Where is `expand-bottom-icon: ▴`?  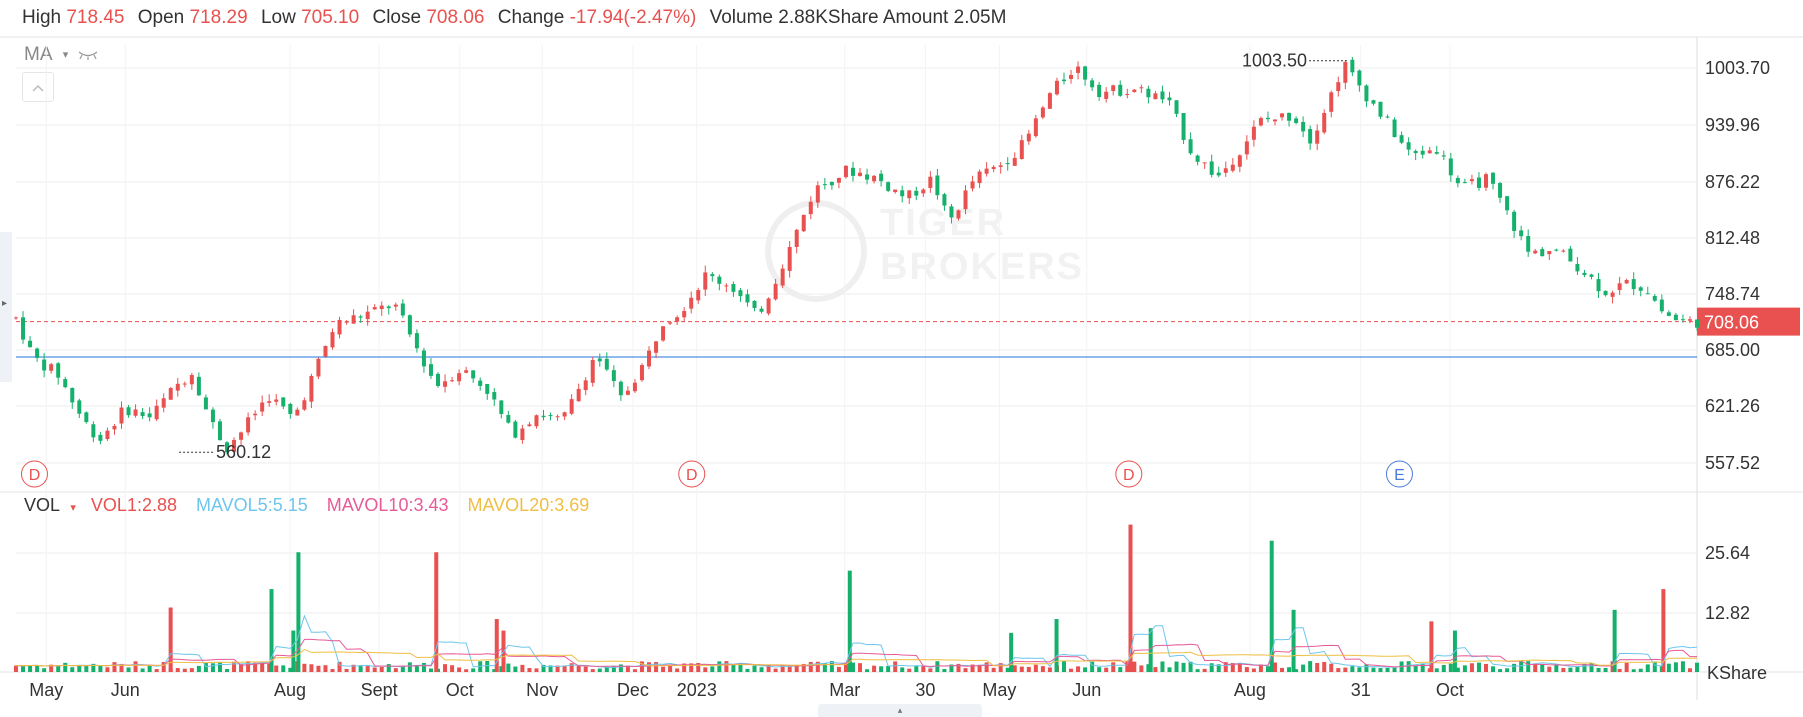 expand-bottom-icon: ▴ is located at coordinates (900, 710).